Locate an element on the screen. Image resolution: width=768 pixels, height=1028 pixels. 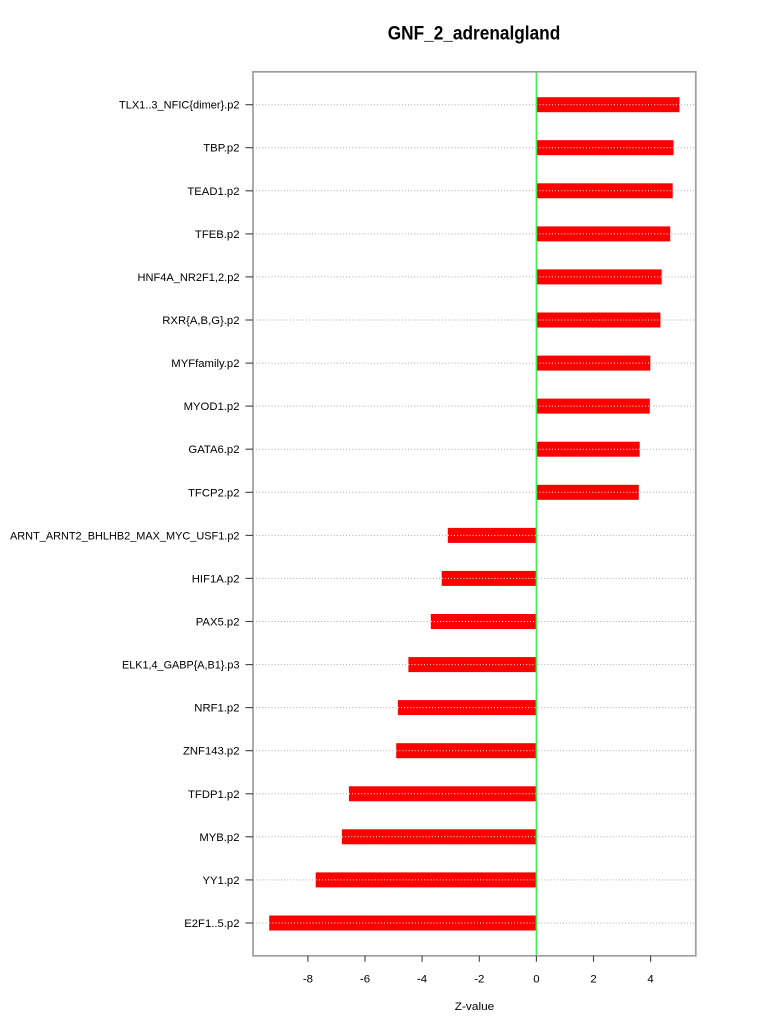
svg-text: YY1.p2 is located at coordinates (220, 881).